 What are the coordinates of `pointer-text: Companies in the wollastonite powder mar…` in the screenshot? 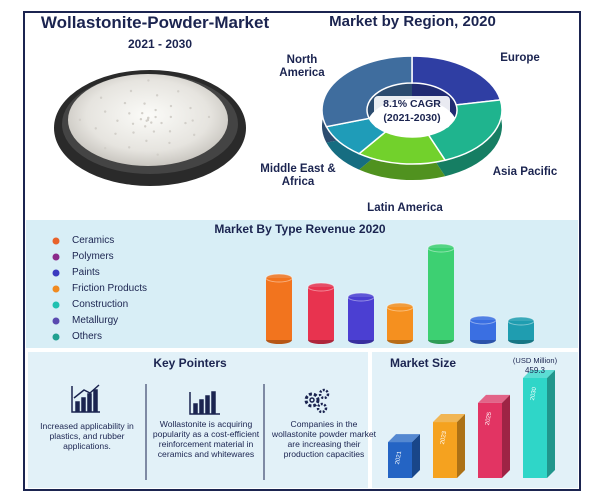 It's located at (324, 439).